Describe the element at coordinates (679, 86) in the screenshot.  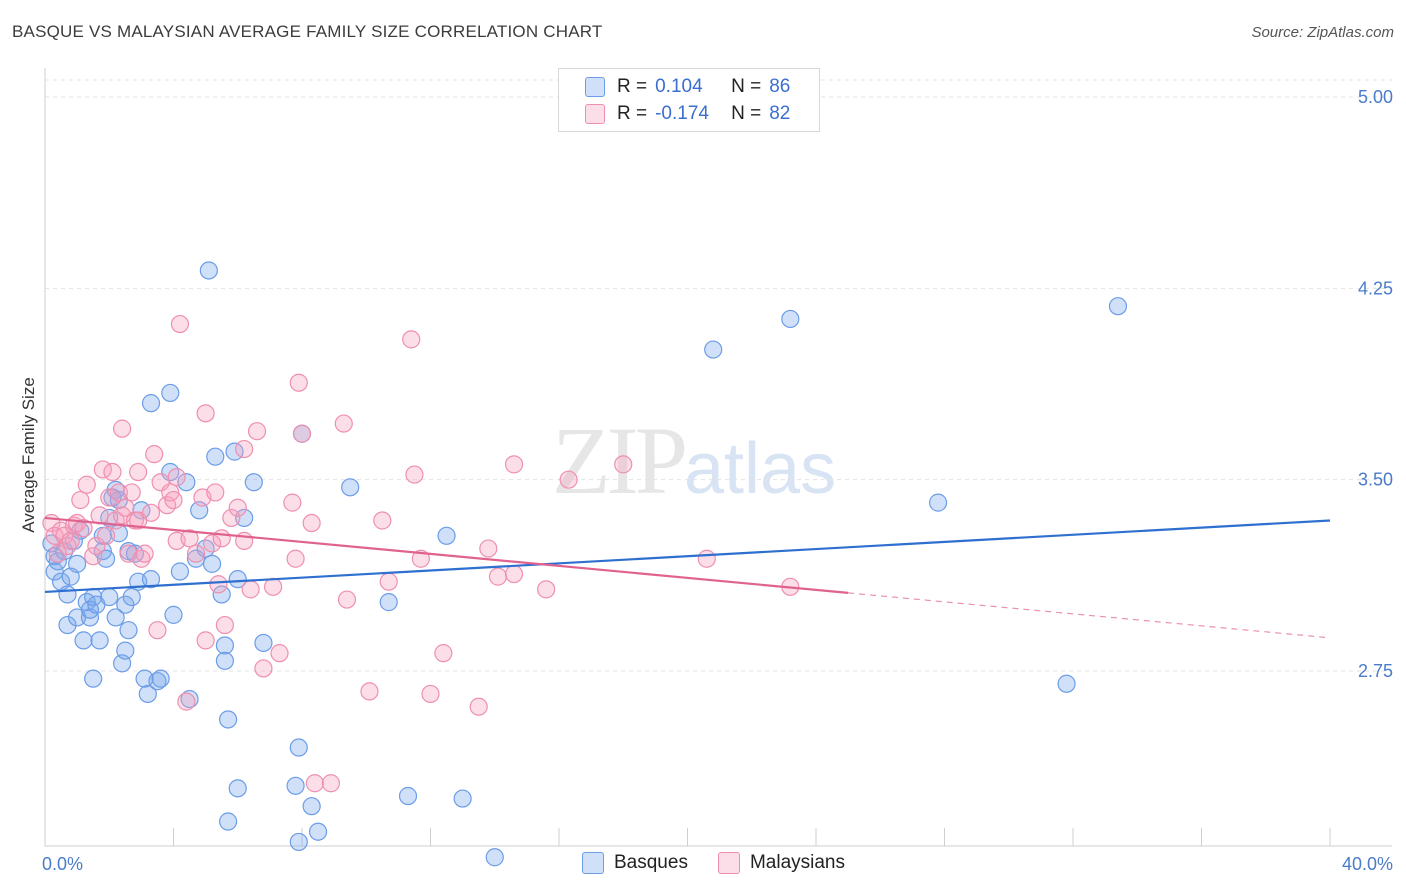
I see `r-value: 0.104` at that location.